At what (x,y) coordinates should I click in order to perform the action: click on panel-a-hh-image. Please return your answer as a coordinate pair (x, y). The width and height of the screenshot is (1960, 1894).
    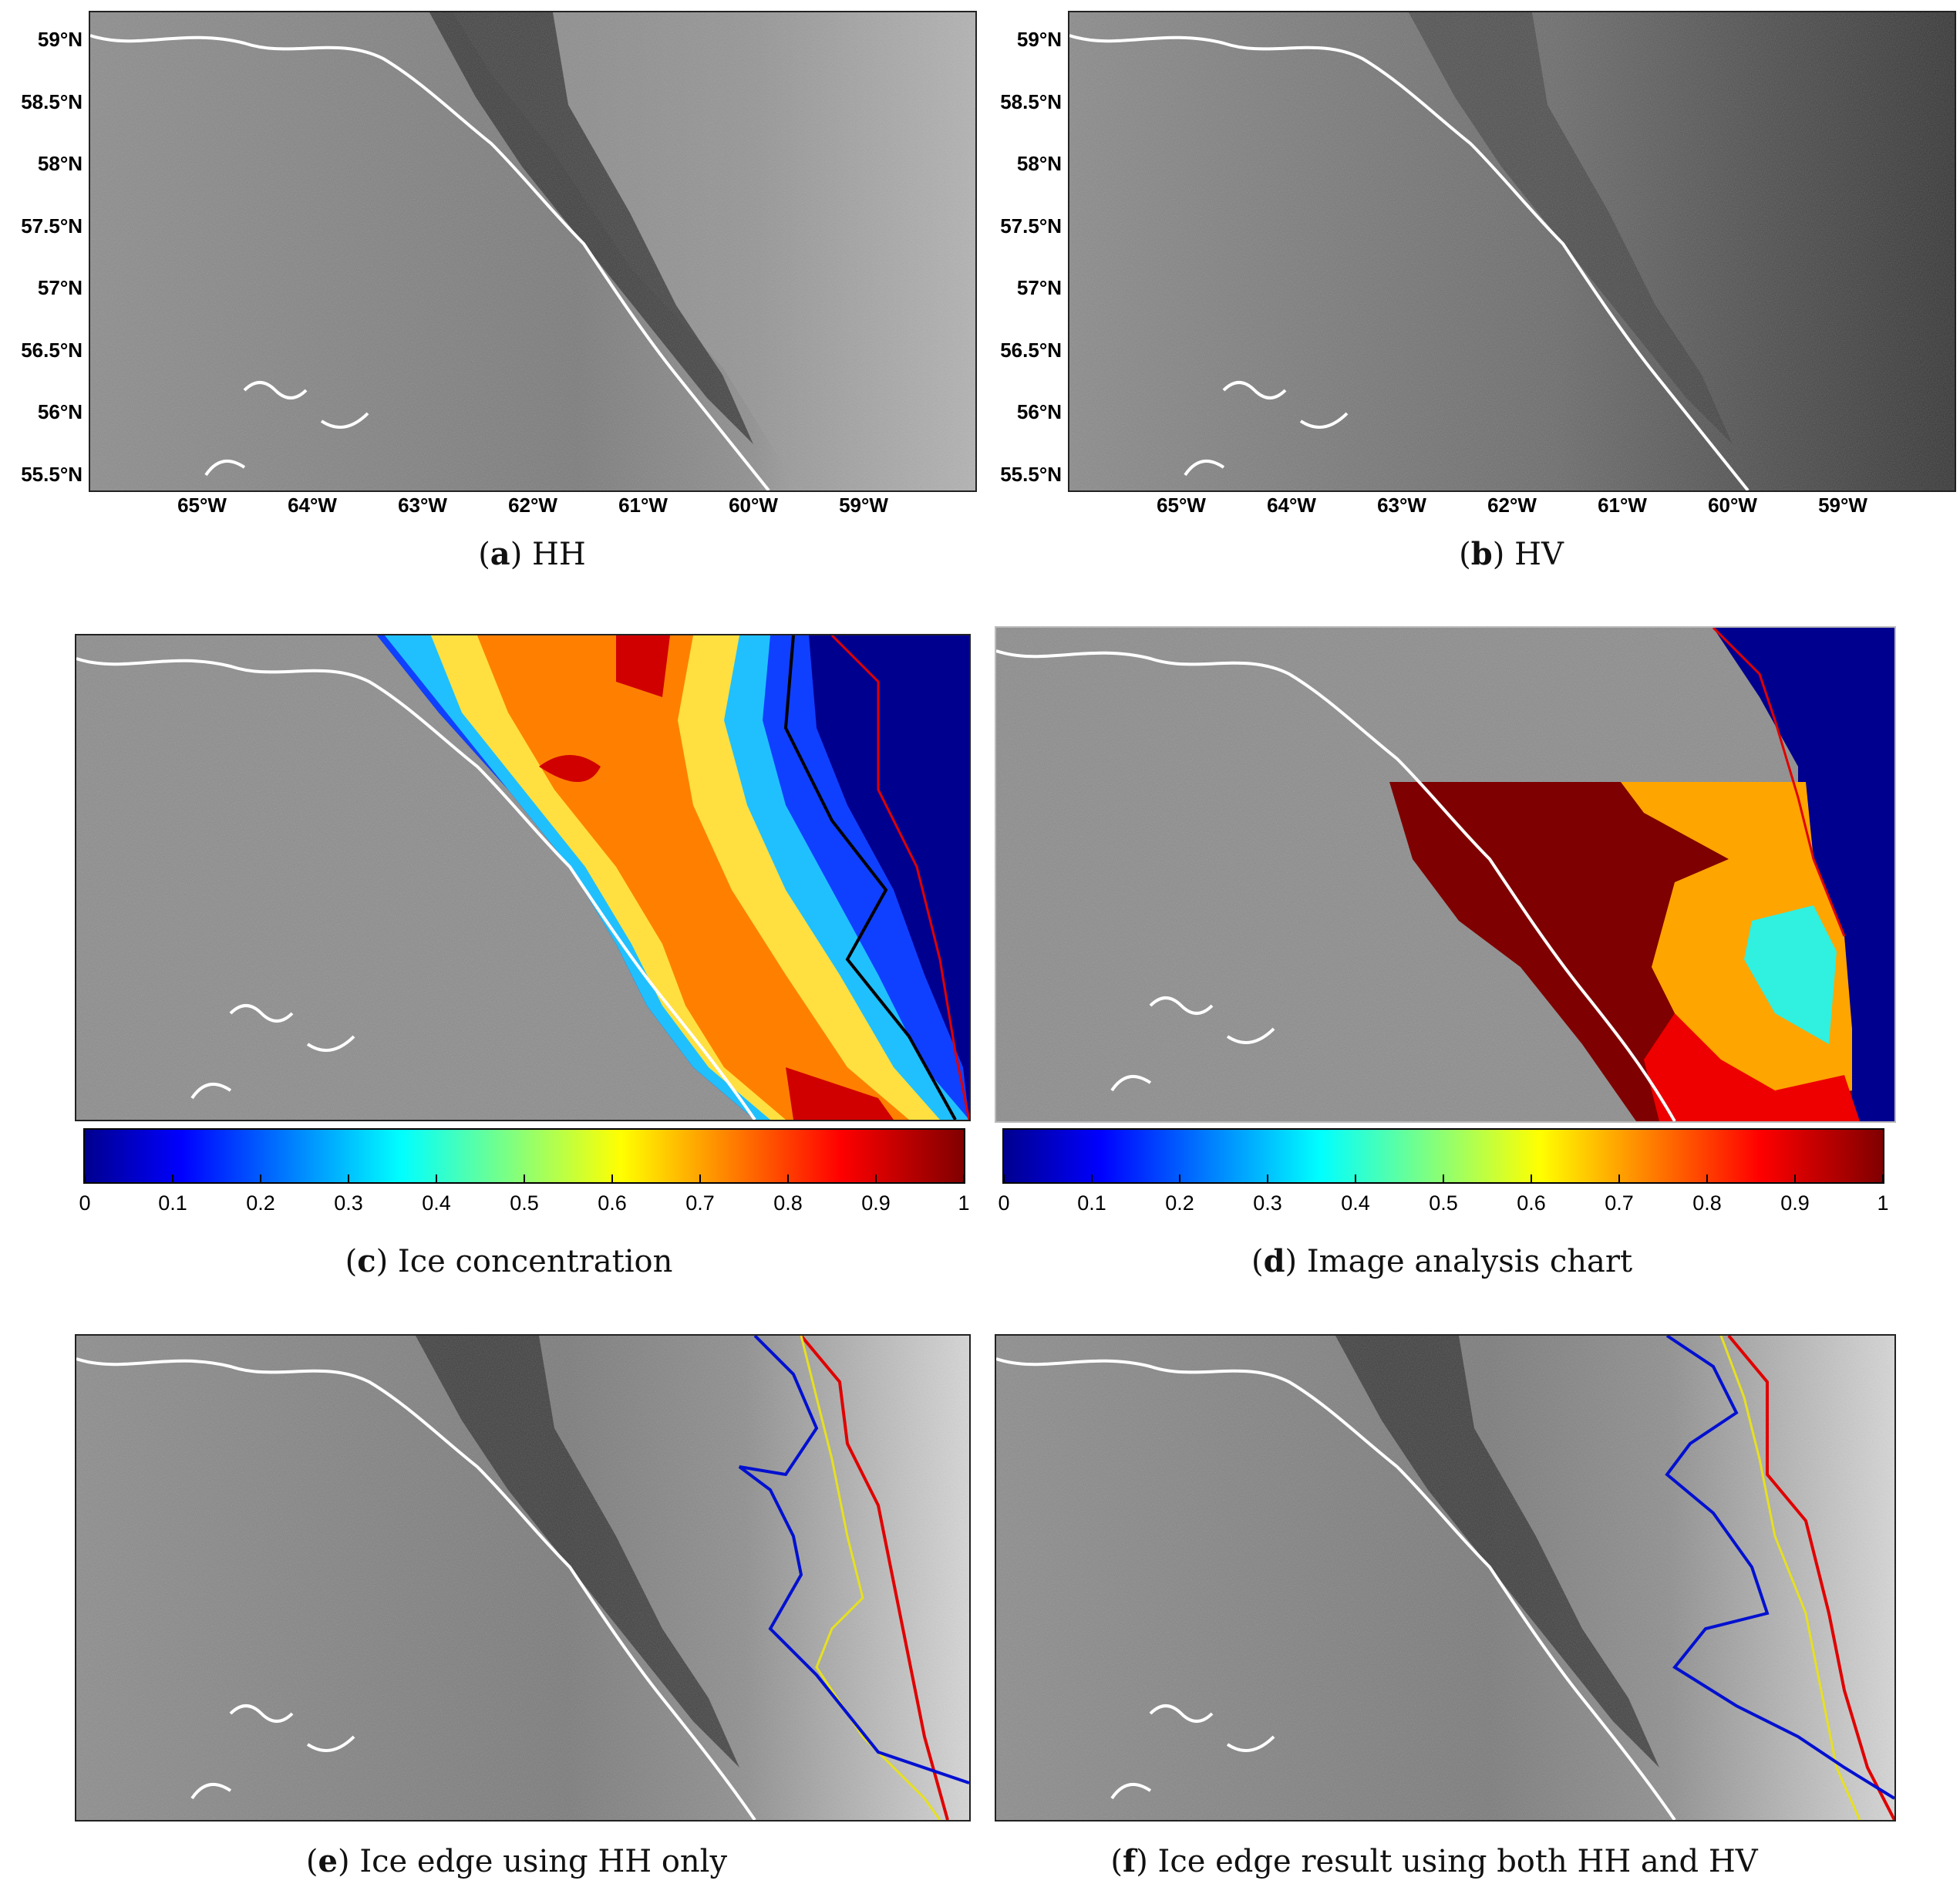
    Looking at the image, I should click on (533, 251).